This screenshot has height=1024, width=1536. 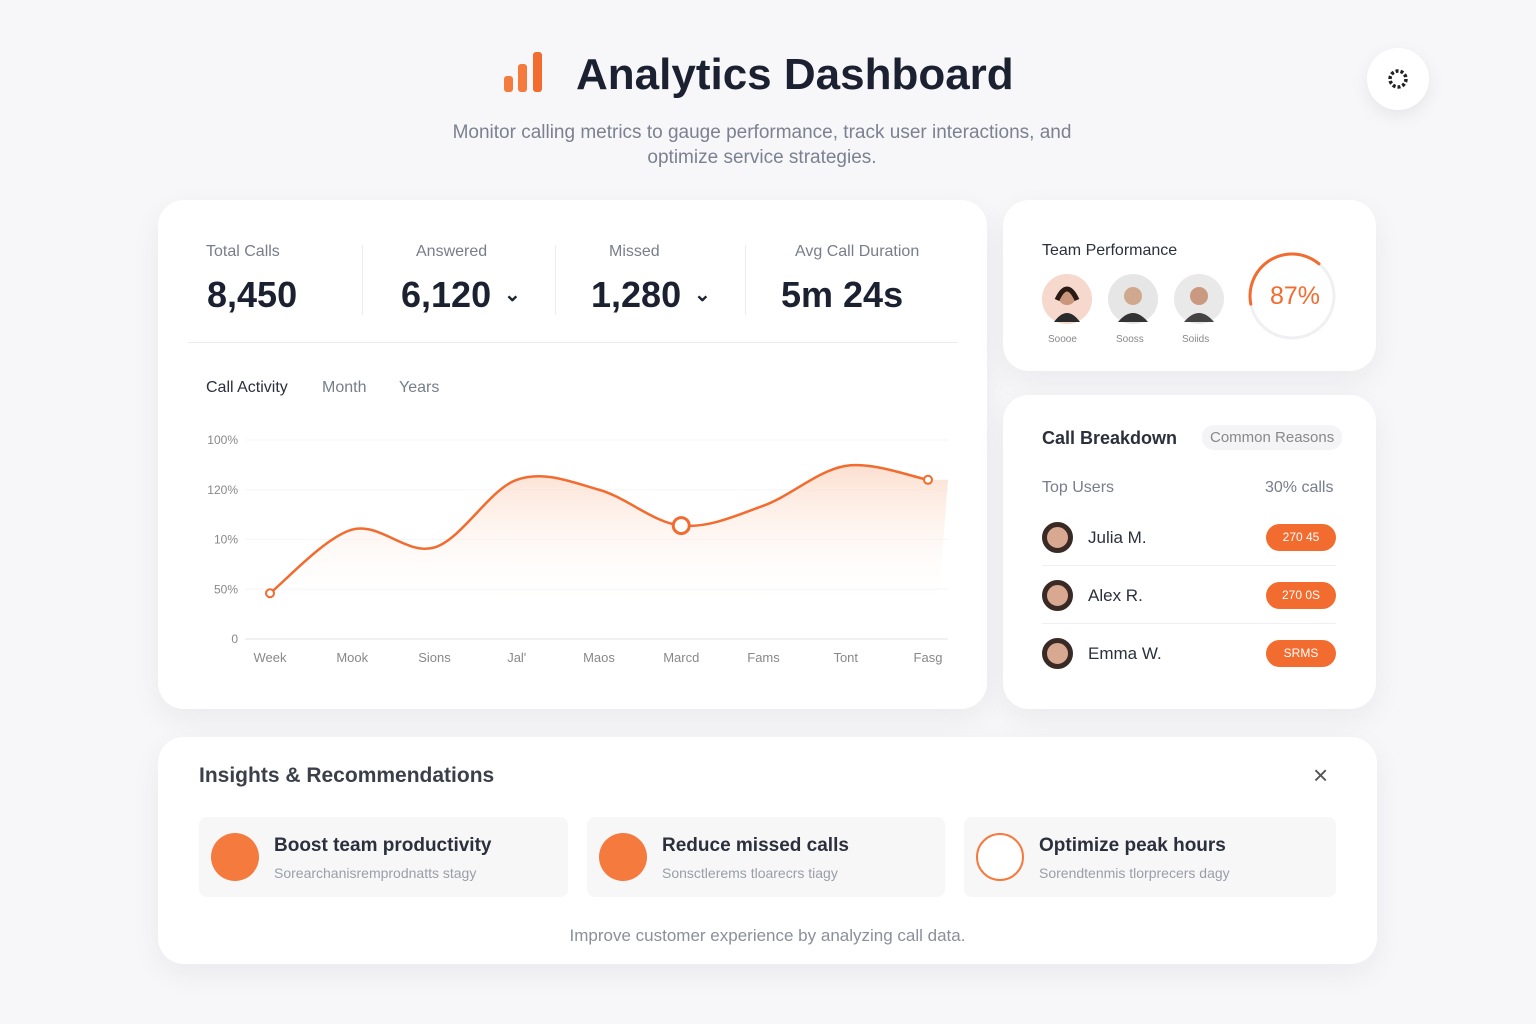 I want to click on x-tick-label: Jal', so click(x=516, y=657).